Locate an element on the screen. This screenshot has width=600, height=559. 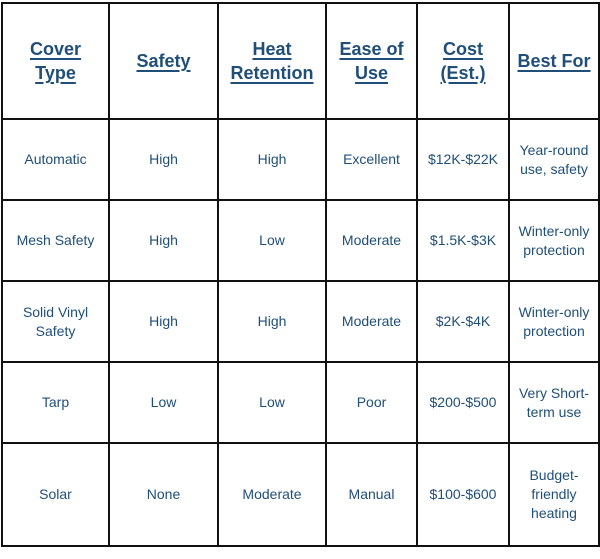
cell-ease-of-use: Excellent is located at coordinates (371, 159).